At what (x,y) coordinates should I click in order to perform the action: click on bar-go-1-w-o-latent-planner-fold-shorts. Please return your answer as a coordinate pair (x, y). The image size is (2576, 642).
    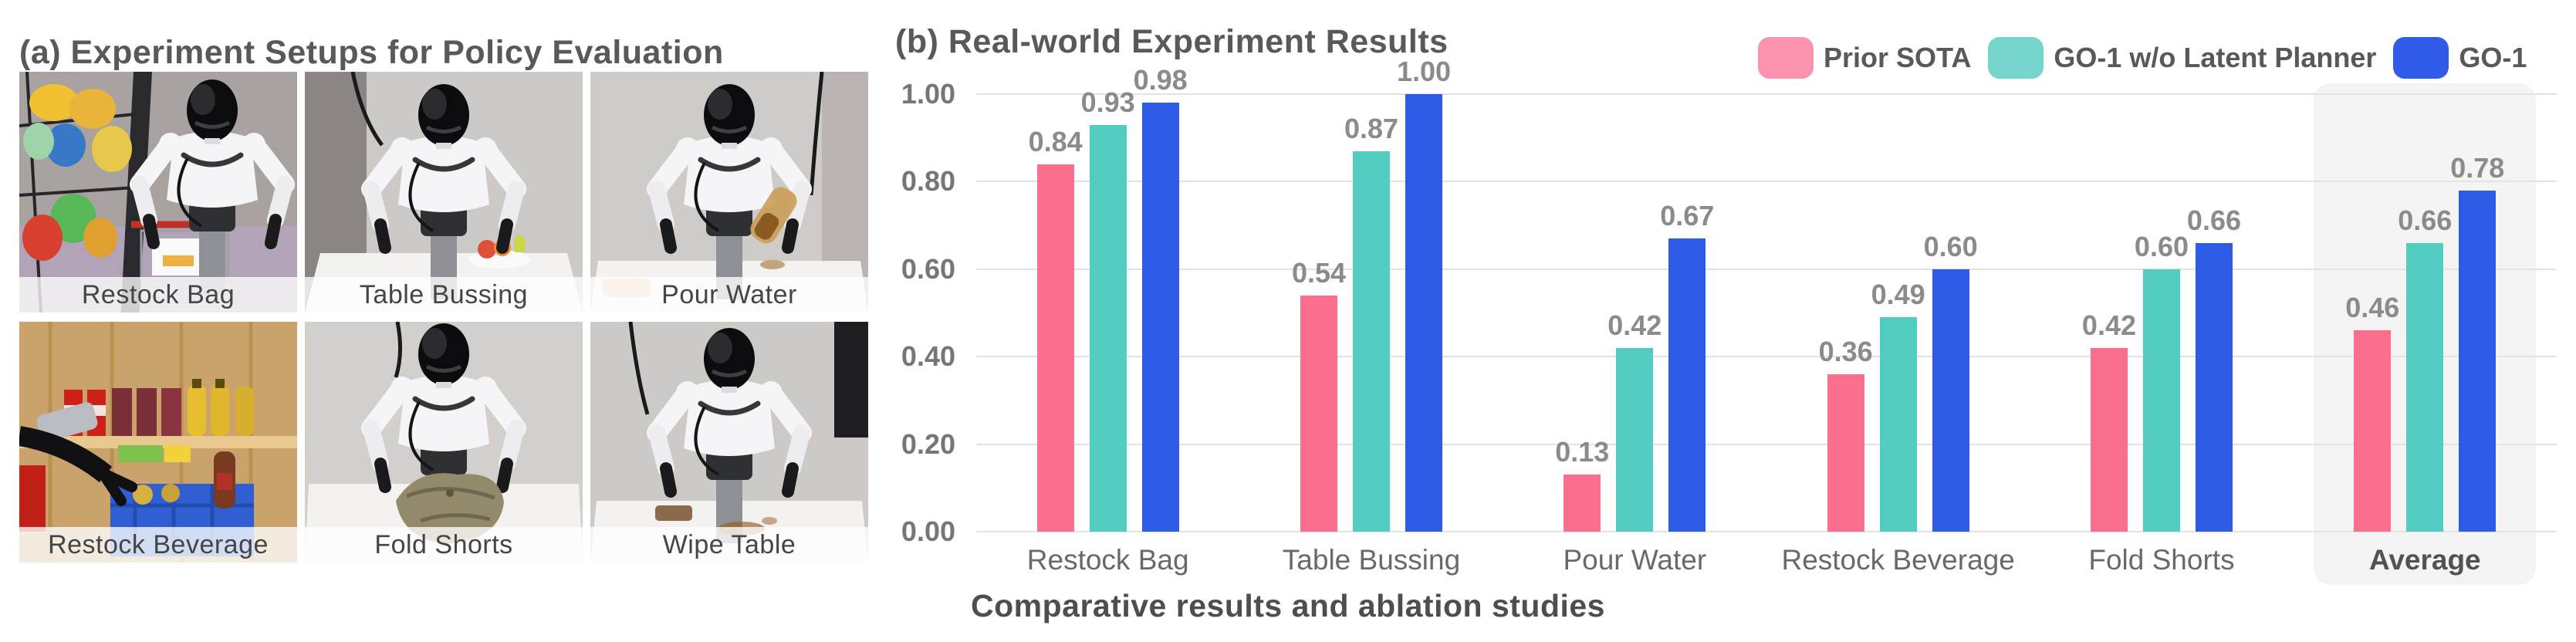
    Looking at the image, I should click on (2161, 400).